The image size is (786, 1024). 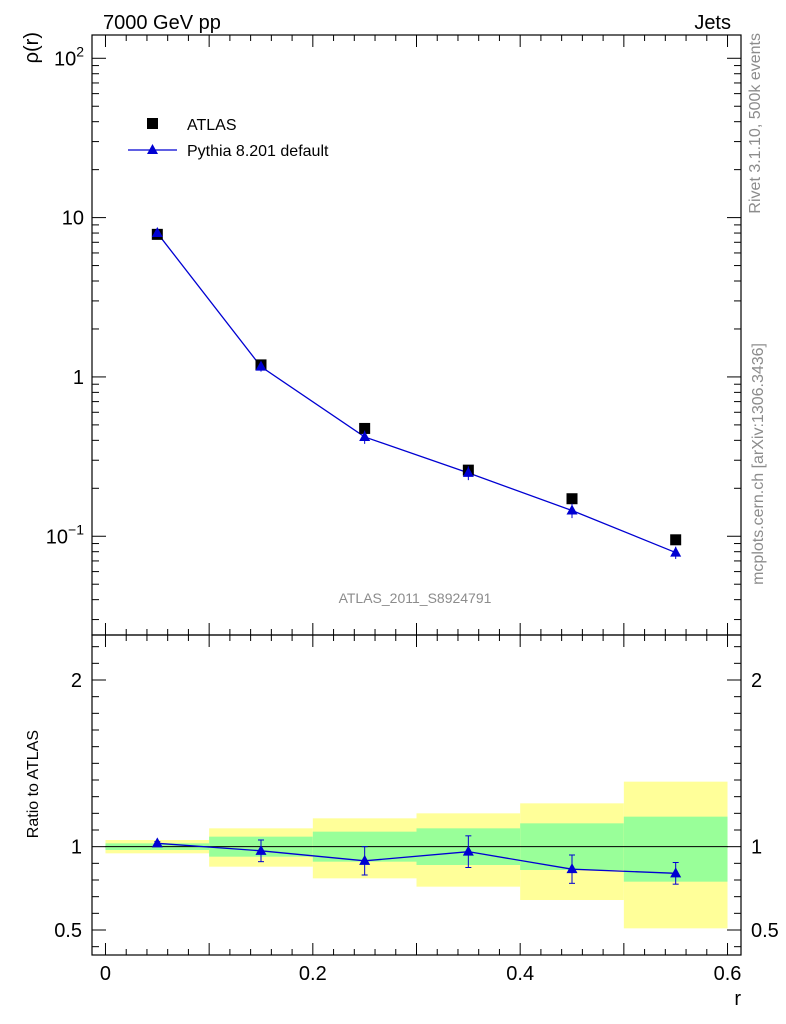 I want to click on legend-pythia-marker, so click(x=152, y=149).